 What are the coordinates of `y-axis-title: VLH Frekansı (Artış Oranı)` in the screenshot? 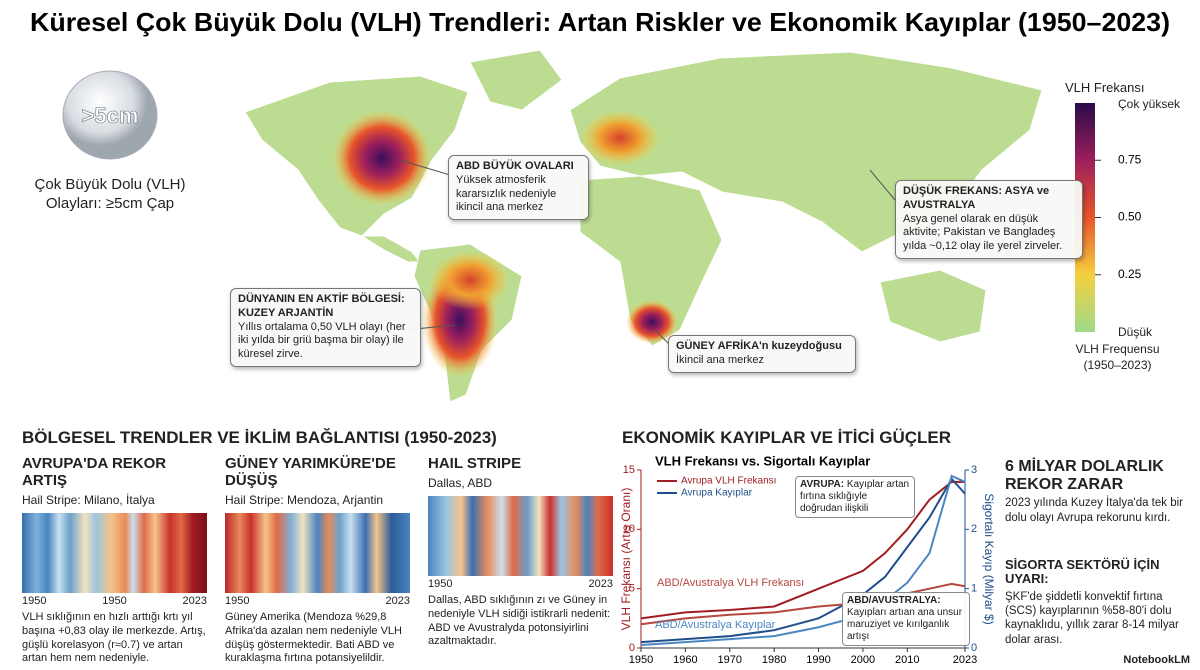 It's located at (626, 559).